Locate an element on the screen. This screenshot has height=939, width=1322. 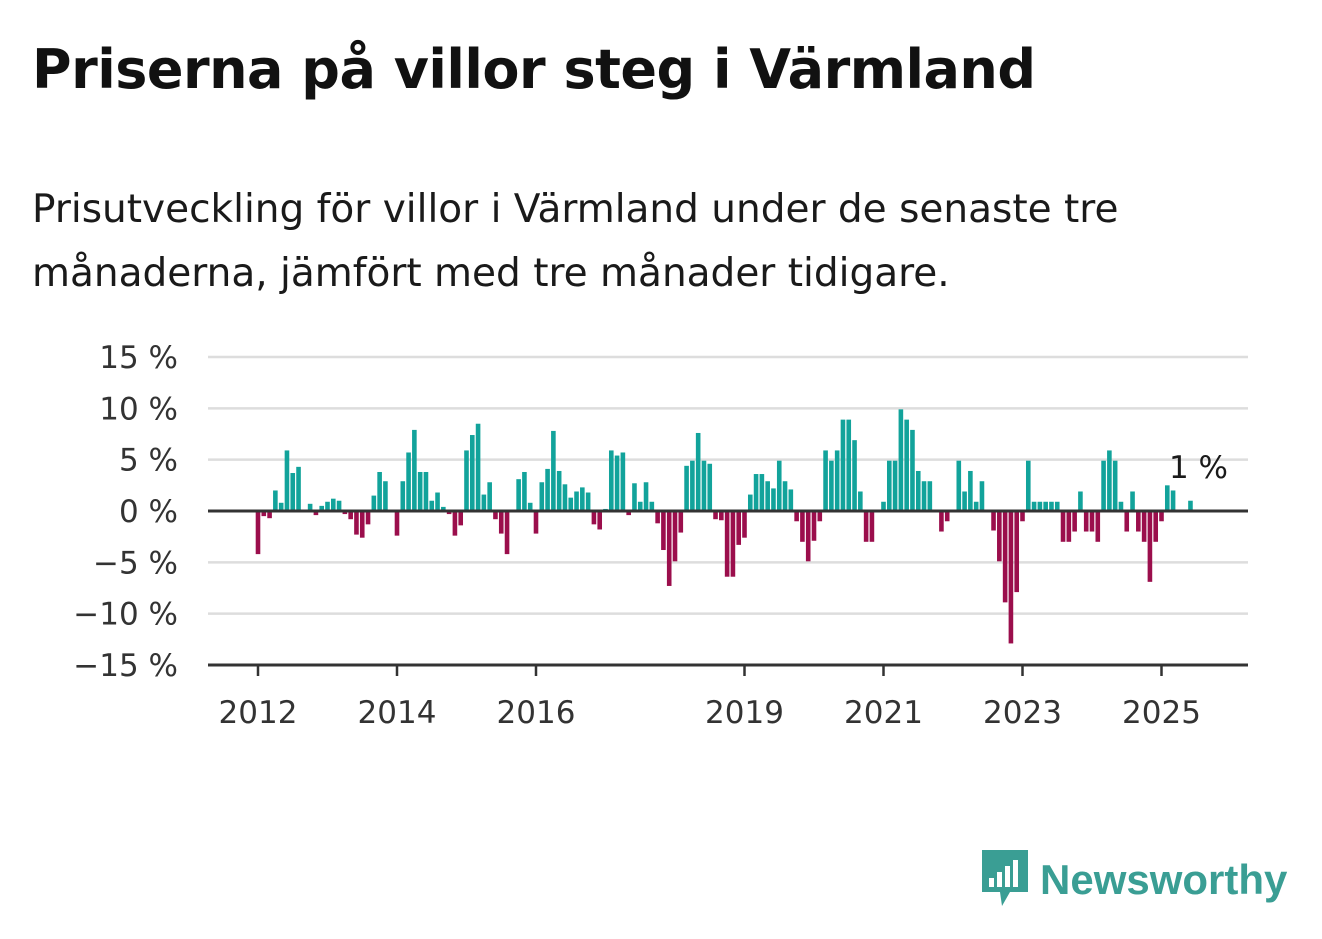
axes is located at coordinates (728, 588).